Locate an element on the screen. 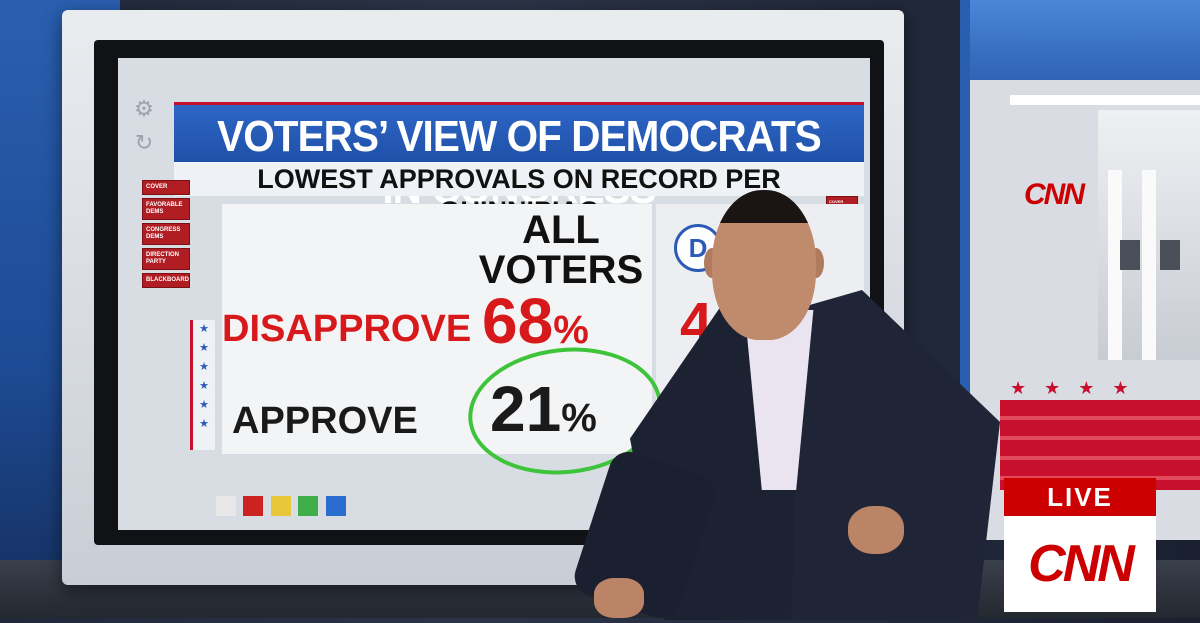  monitor-stars: ★★★★ is located at coordinates (1078, 388).